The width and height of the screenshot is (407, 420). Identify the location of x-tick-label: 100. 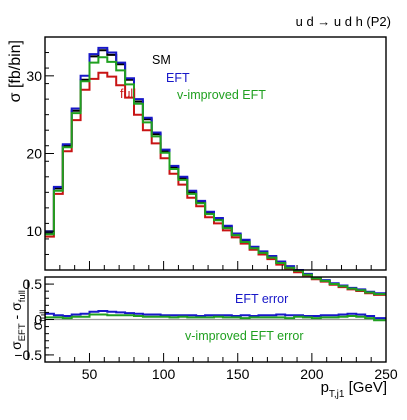
(164, 374).